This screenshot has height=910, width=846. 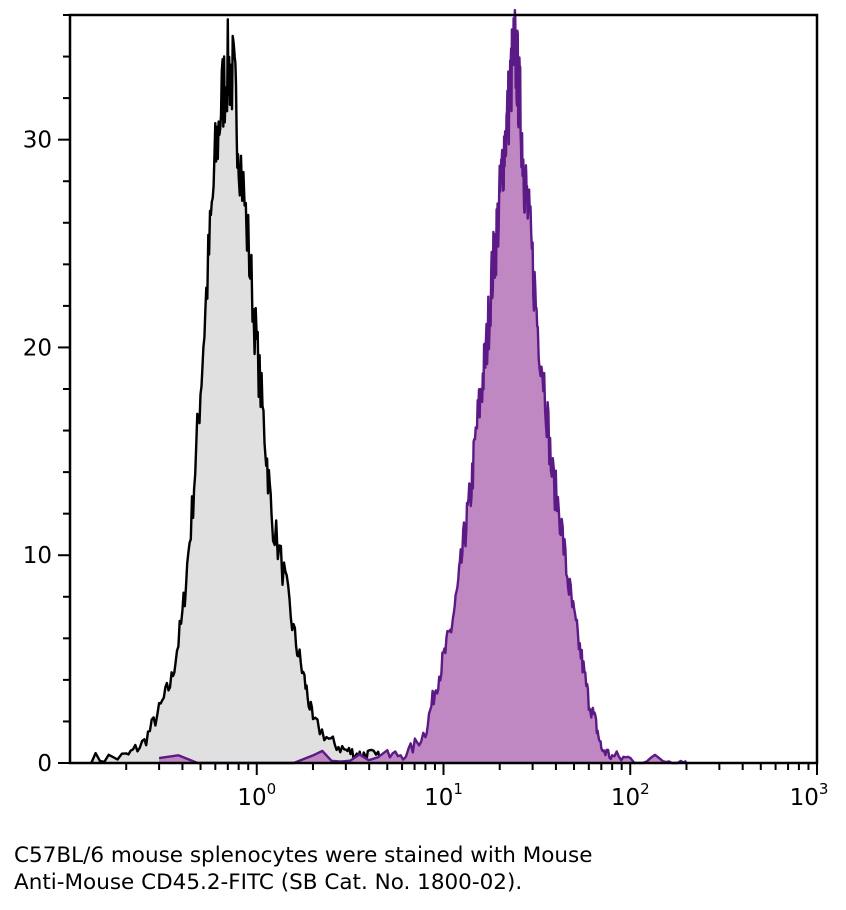 I want to click on x-tick-label: 10², so click(x=630, y=795).